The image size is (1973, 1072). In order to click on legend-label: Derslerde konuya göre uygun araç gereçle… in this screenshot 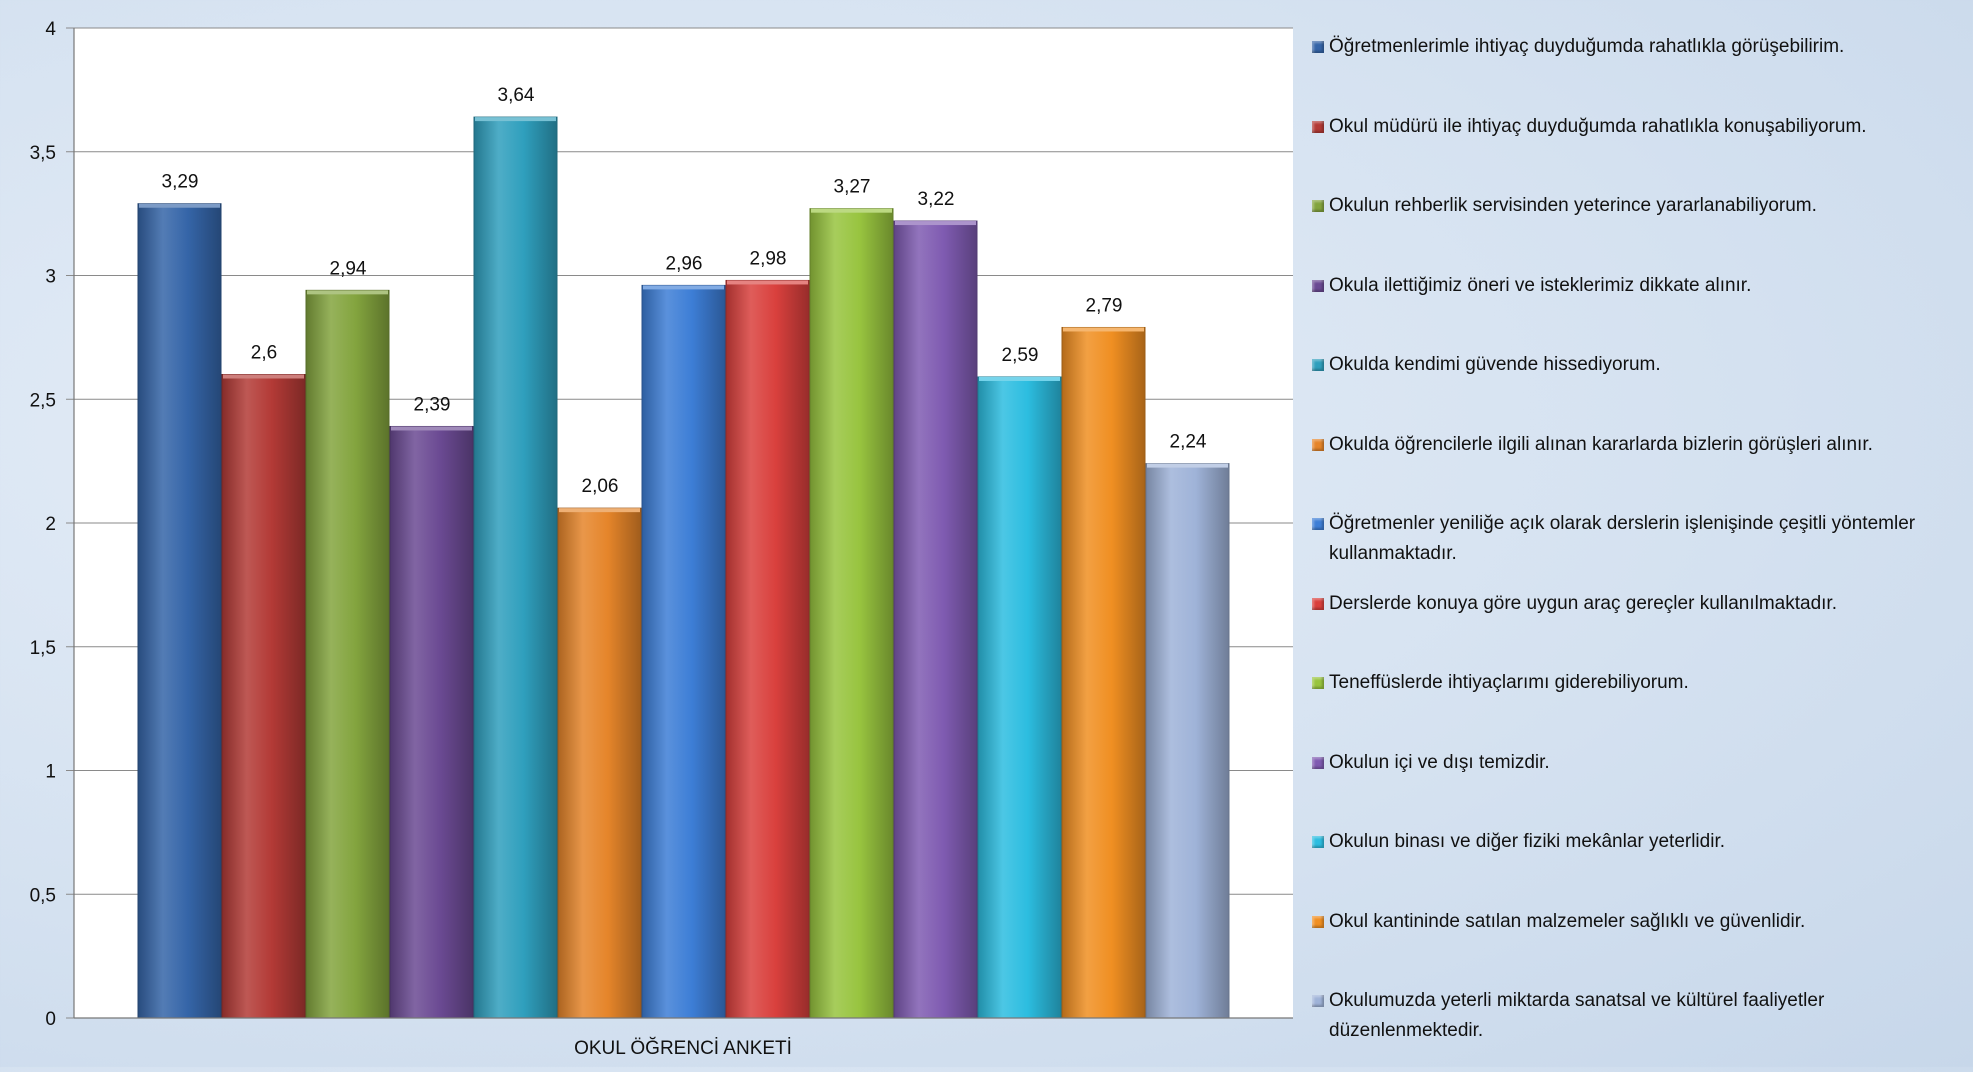, I will do `click(1583, 603)`.